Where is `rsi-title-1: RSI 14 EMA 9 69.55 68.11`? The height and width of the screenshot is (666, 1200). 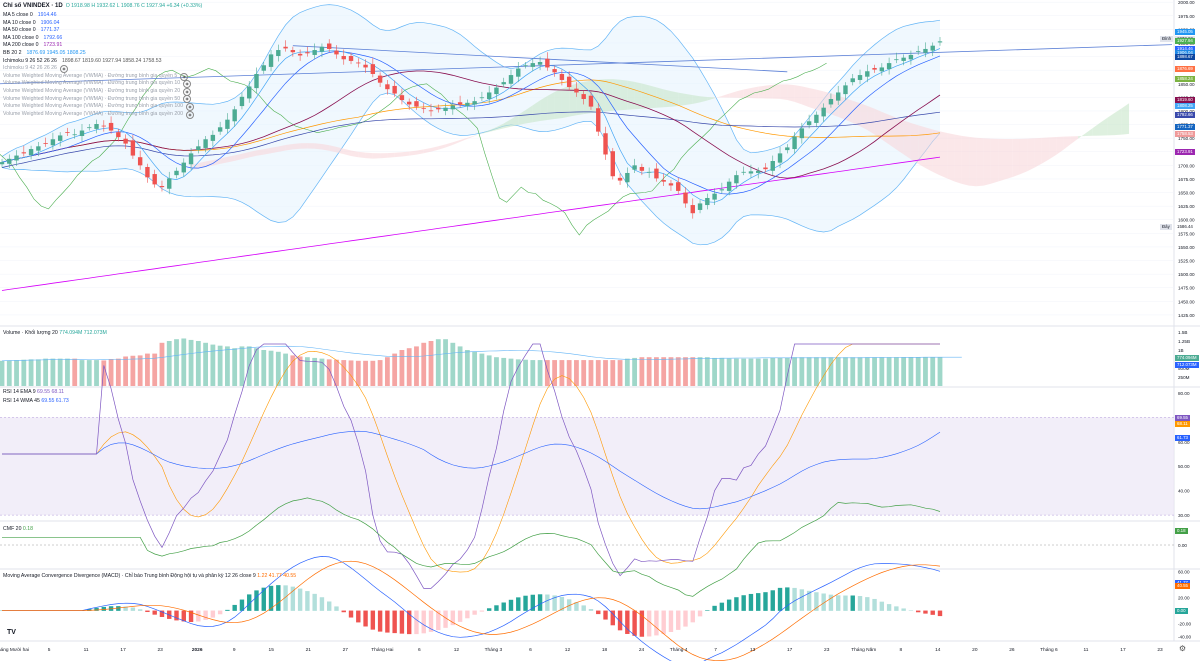 rsi-title-1: RSI 14 EMA 9 69.55 68.11 is located at coordinates (33, 392).